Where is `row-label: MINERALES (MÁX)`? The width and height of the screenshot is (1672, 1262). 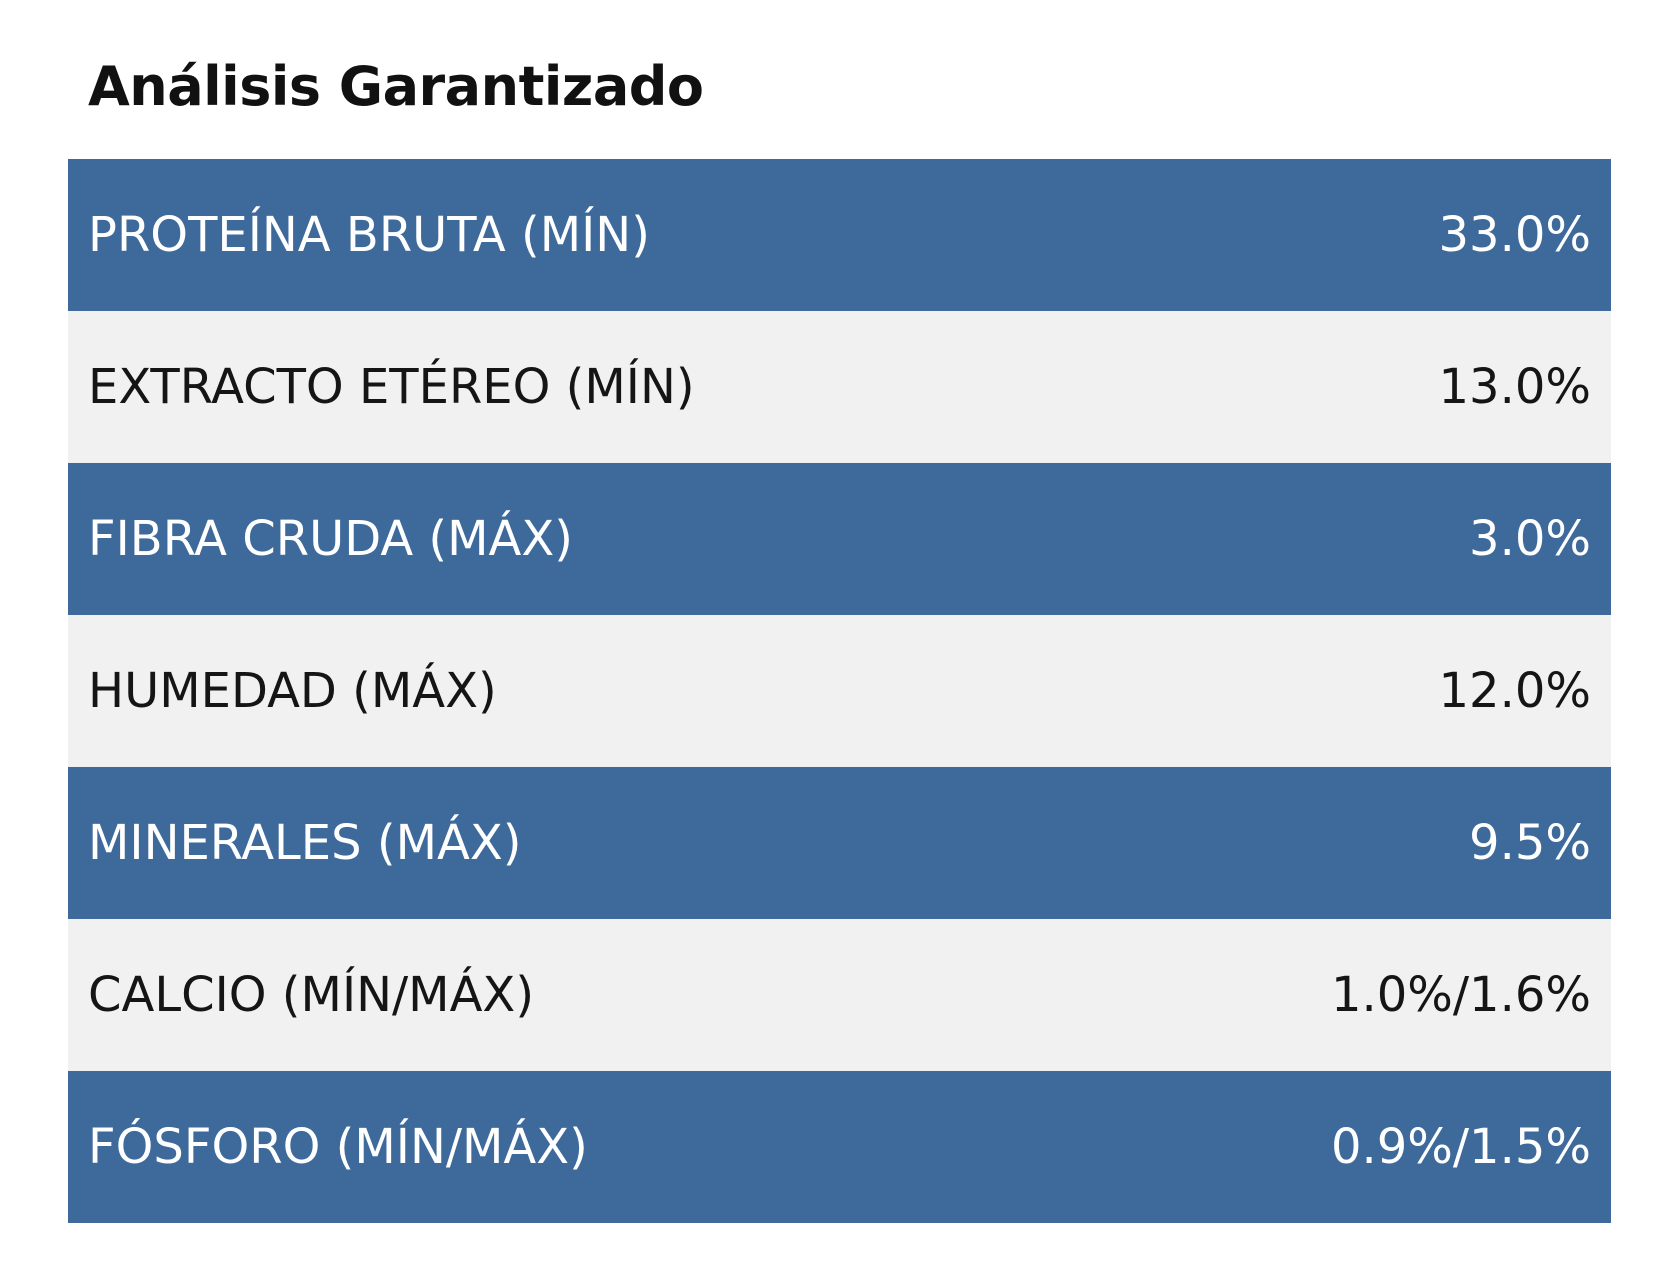
row-label: MINERALES (MÁX) is located at coordinates (305, 843).